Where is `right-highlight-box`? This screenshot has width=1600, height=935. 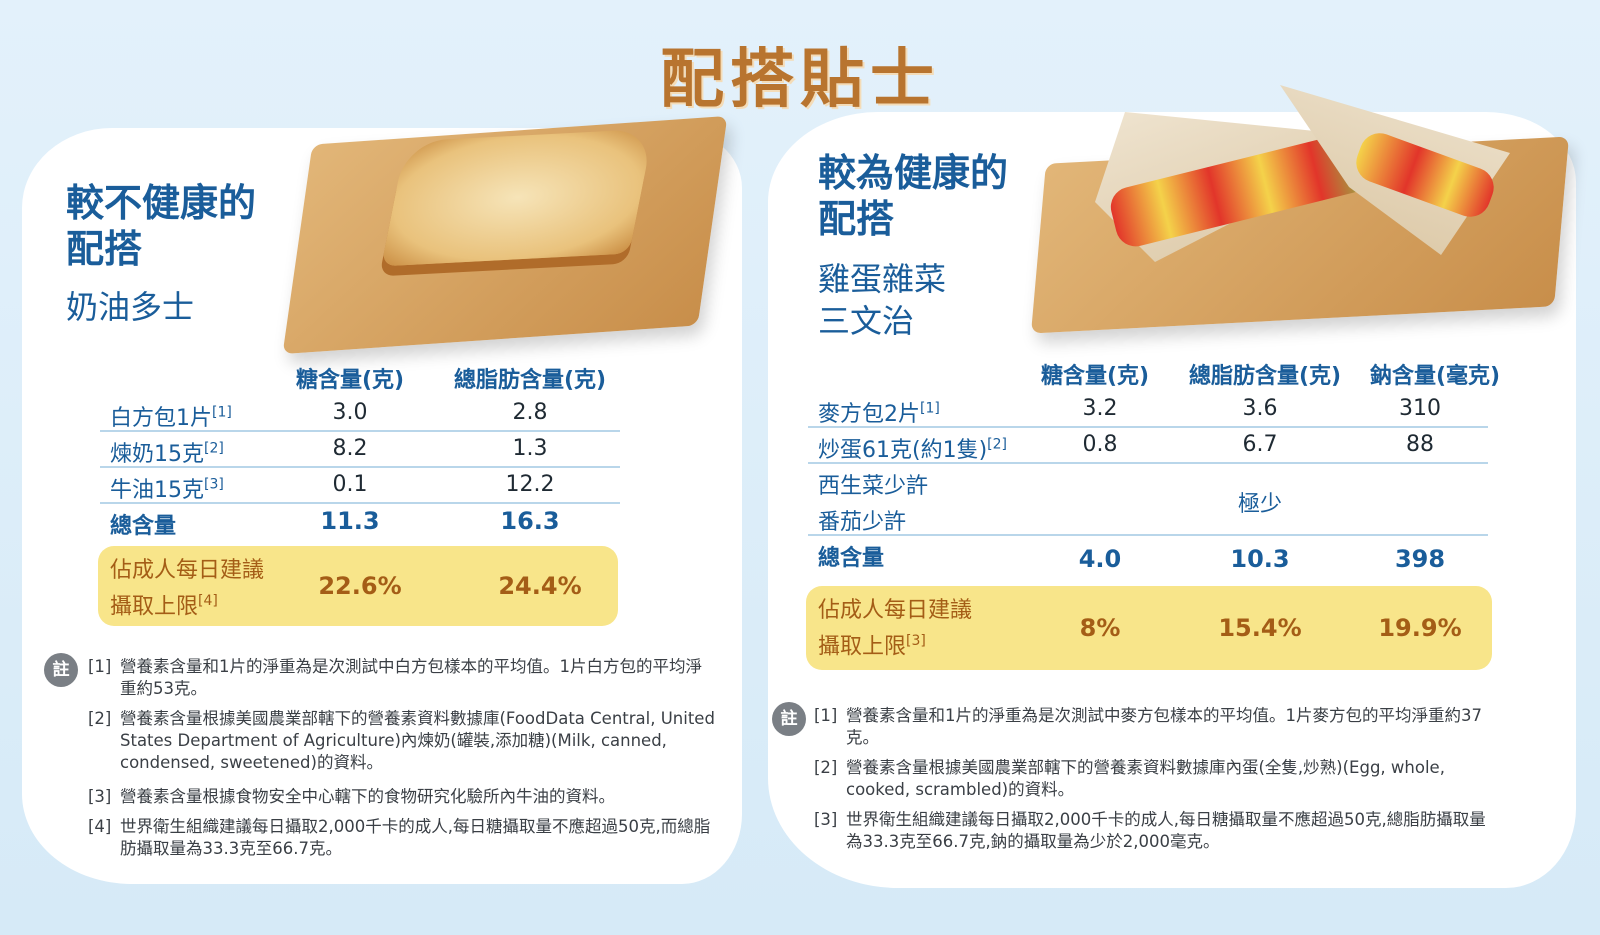
right-highlight-box is located at coordinates (1149, 628).